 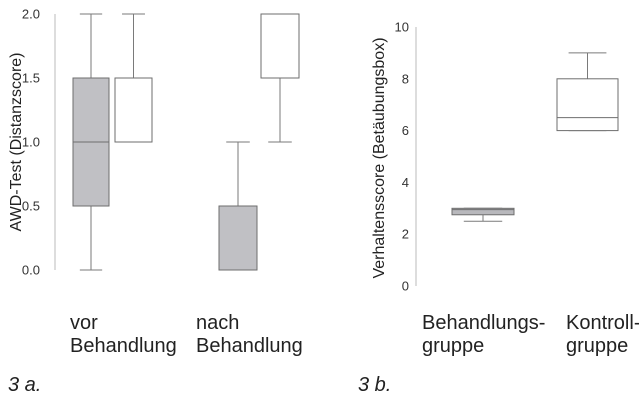 What do you see at coordinates (84, 323) in the screenshot?
I see `category-label-1-line1: vor` at bounding box center [84, 323].